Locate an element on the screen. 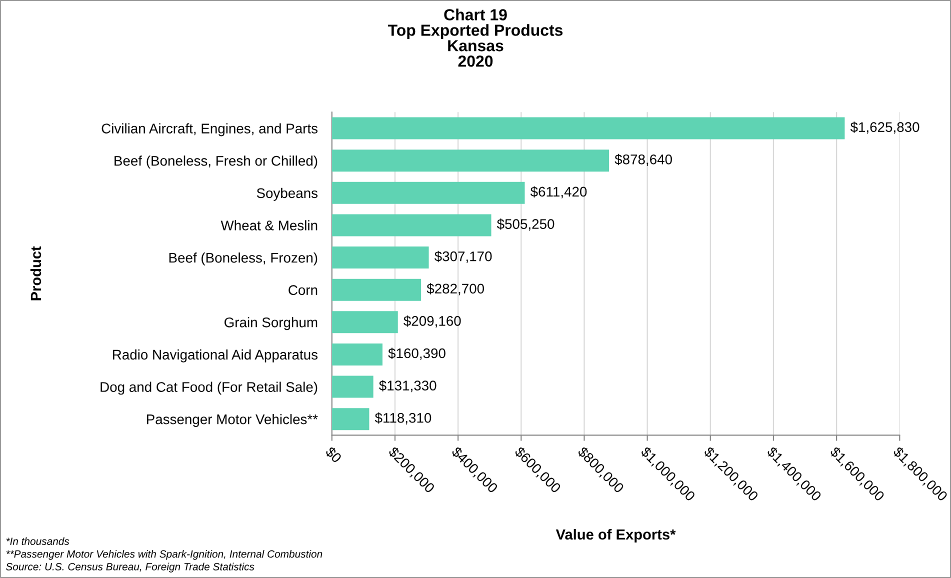  y-tick-label: Beef (Boneless, Frozen) is located at coordinates (243, 259).